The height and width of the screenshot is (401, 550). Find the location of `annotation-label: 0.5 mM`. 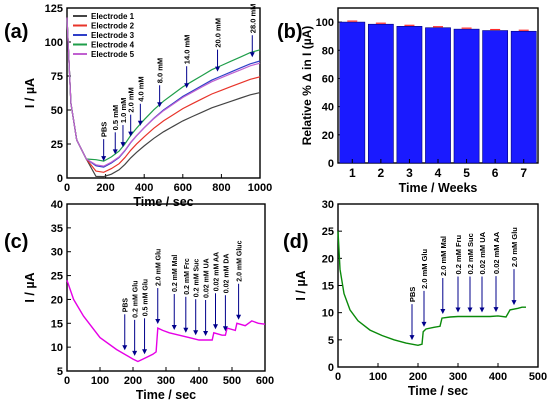

annotation-label: 0.5 mM is located at coordinates (115, 117).